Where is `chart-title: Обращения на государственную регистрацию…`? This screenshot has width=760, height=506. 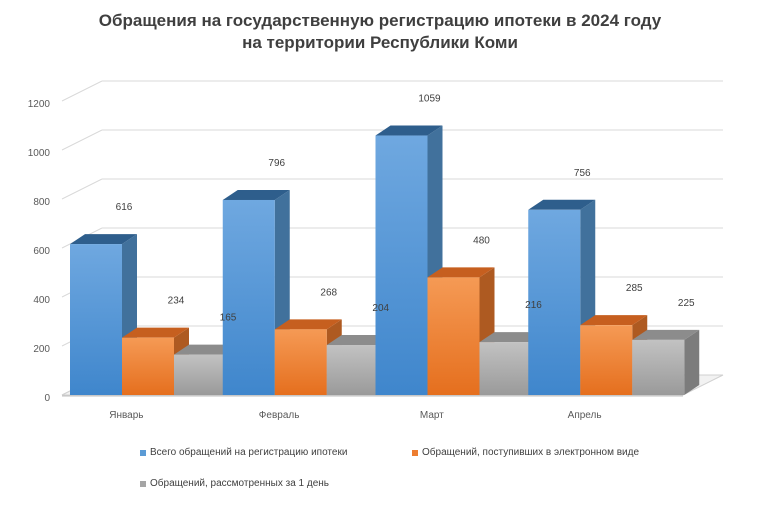 chart-title: Обращения на государственную регистрацию… is located at coordinates (380, 32).